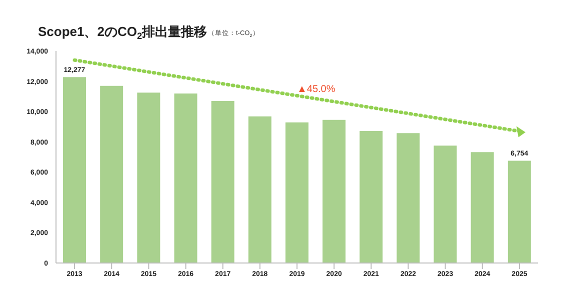 Image resolution: width=569 pixels, height=294 pixels. Describe the element at coordinates (123, 32) in the screenshot. I see `chart-title: Scope1、2のCO$_{2}$排出量推移` at that location.